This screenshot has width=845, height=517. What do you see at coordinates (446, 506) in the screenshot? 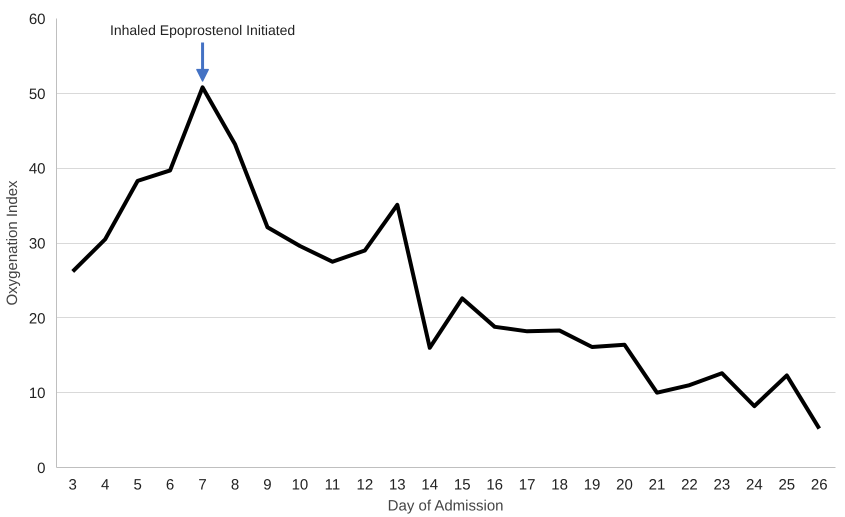
I see `x-axis-title: Day of Admission` at bounding box center [446, 506].